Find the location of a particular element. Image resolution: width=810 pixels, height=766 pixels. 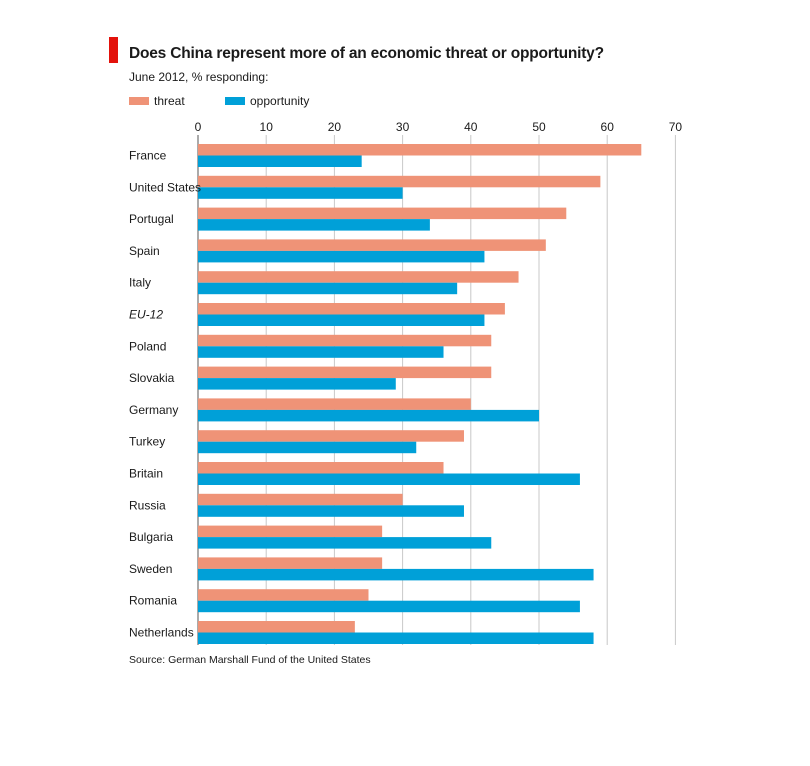

legend-label-opportunity: opportunity is located at coordinates (280, 101).